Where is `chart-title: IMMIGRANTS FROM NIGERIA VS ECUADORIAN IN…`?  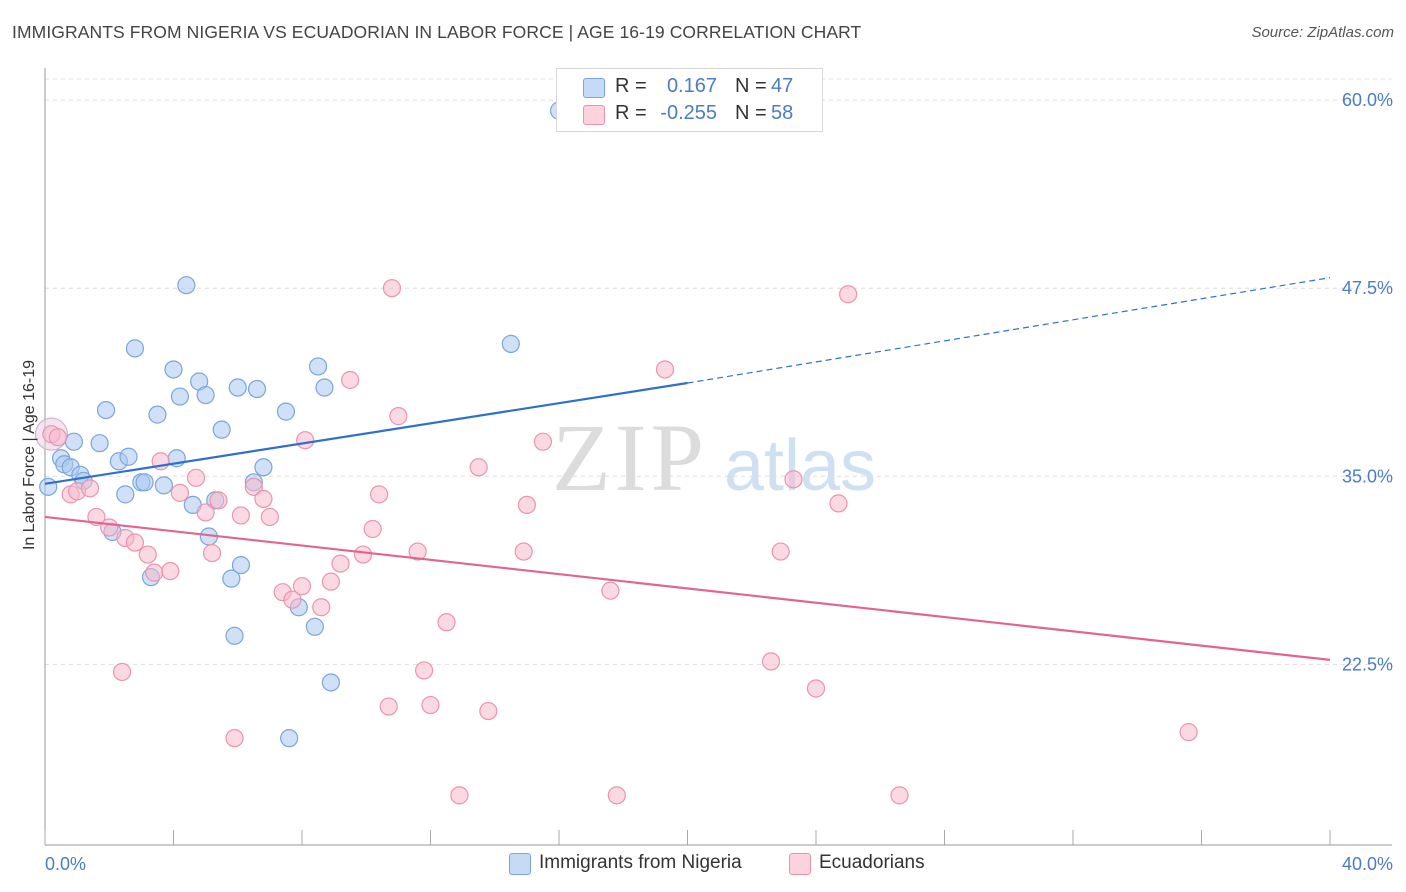
chart-title: IMMIGRANTS FROM NIGERIA VS ECUADORIAN IN… is located at coordinates (437, 32).